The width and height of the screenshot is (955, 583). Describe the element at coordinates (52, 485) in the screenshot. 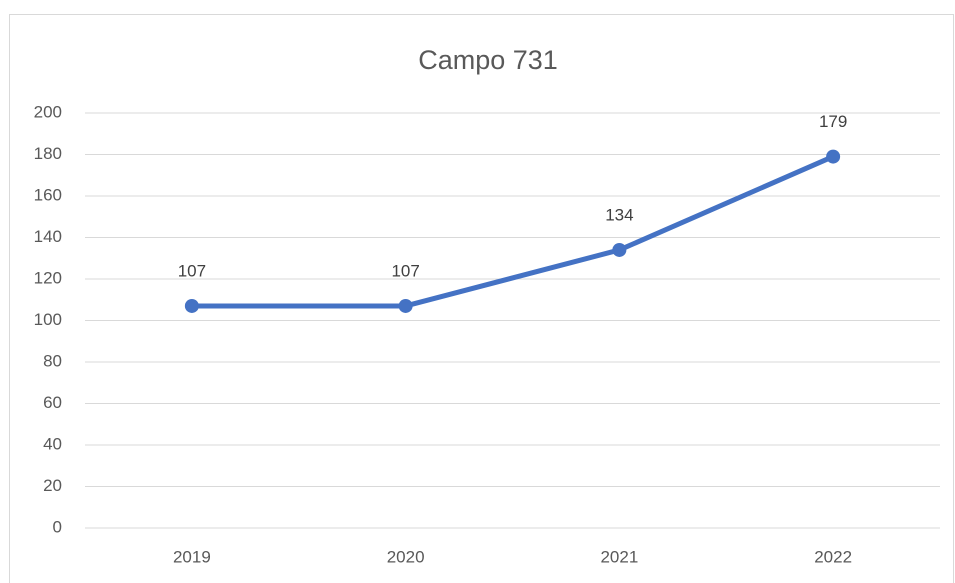

I see `y-tick-label: 20` at that location.